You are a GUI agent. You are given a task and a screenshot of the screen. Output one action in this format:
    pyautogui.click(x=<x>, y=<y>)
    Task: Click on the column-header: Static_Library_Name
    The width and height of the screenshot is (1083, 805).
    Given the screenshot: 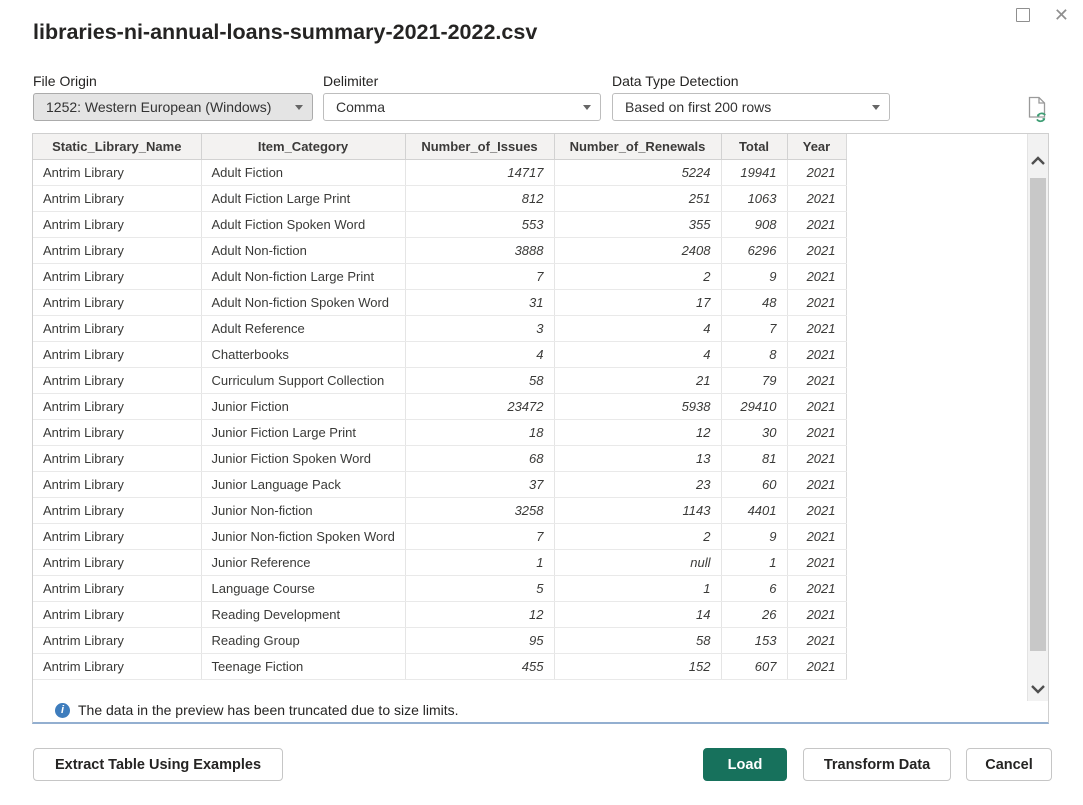 What is the action you would take?
    pyautogui.click(x=117, y=147)
    